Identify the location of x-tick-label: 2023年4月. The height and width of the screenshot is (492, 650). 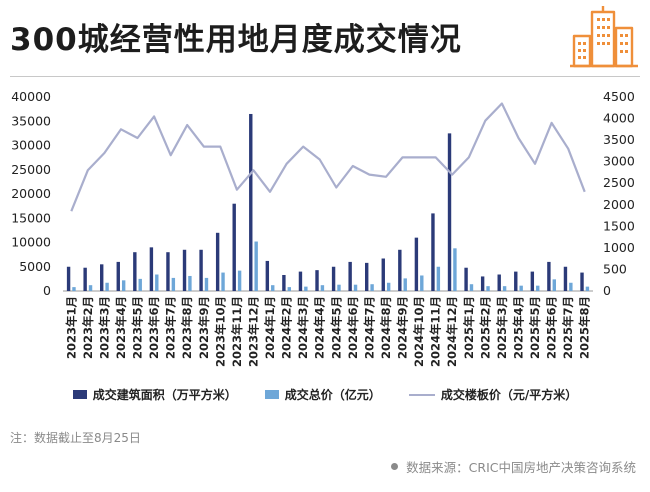
(121, 327).